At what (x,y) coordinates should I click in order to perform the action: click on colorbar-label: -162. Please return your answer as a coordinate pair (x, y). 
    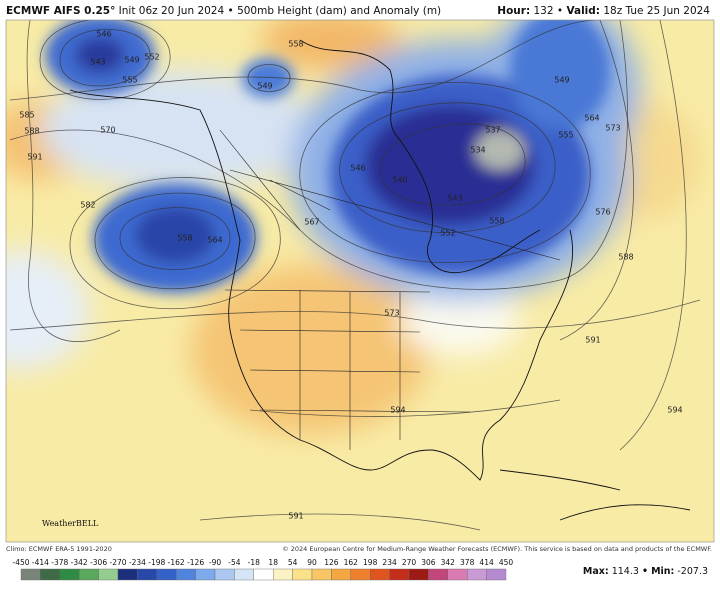
    Looking at the image, I should click on (176, 562).